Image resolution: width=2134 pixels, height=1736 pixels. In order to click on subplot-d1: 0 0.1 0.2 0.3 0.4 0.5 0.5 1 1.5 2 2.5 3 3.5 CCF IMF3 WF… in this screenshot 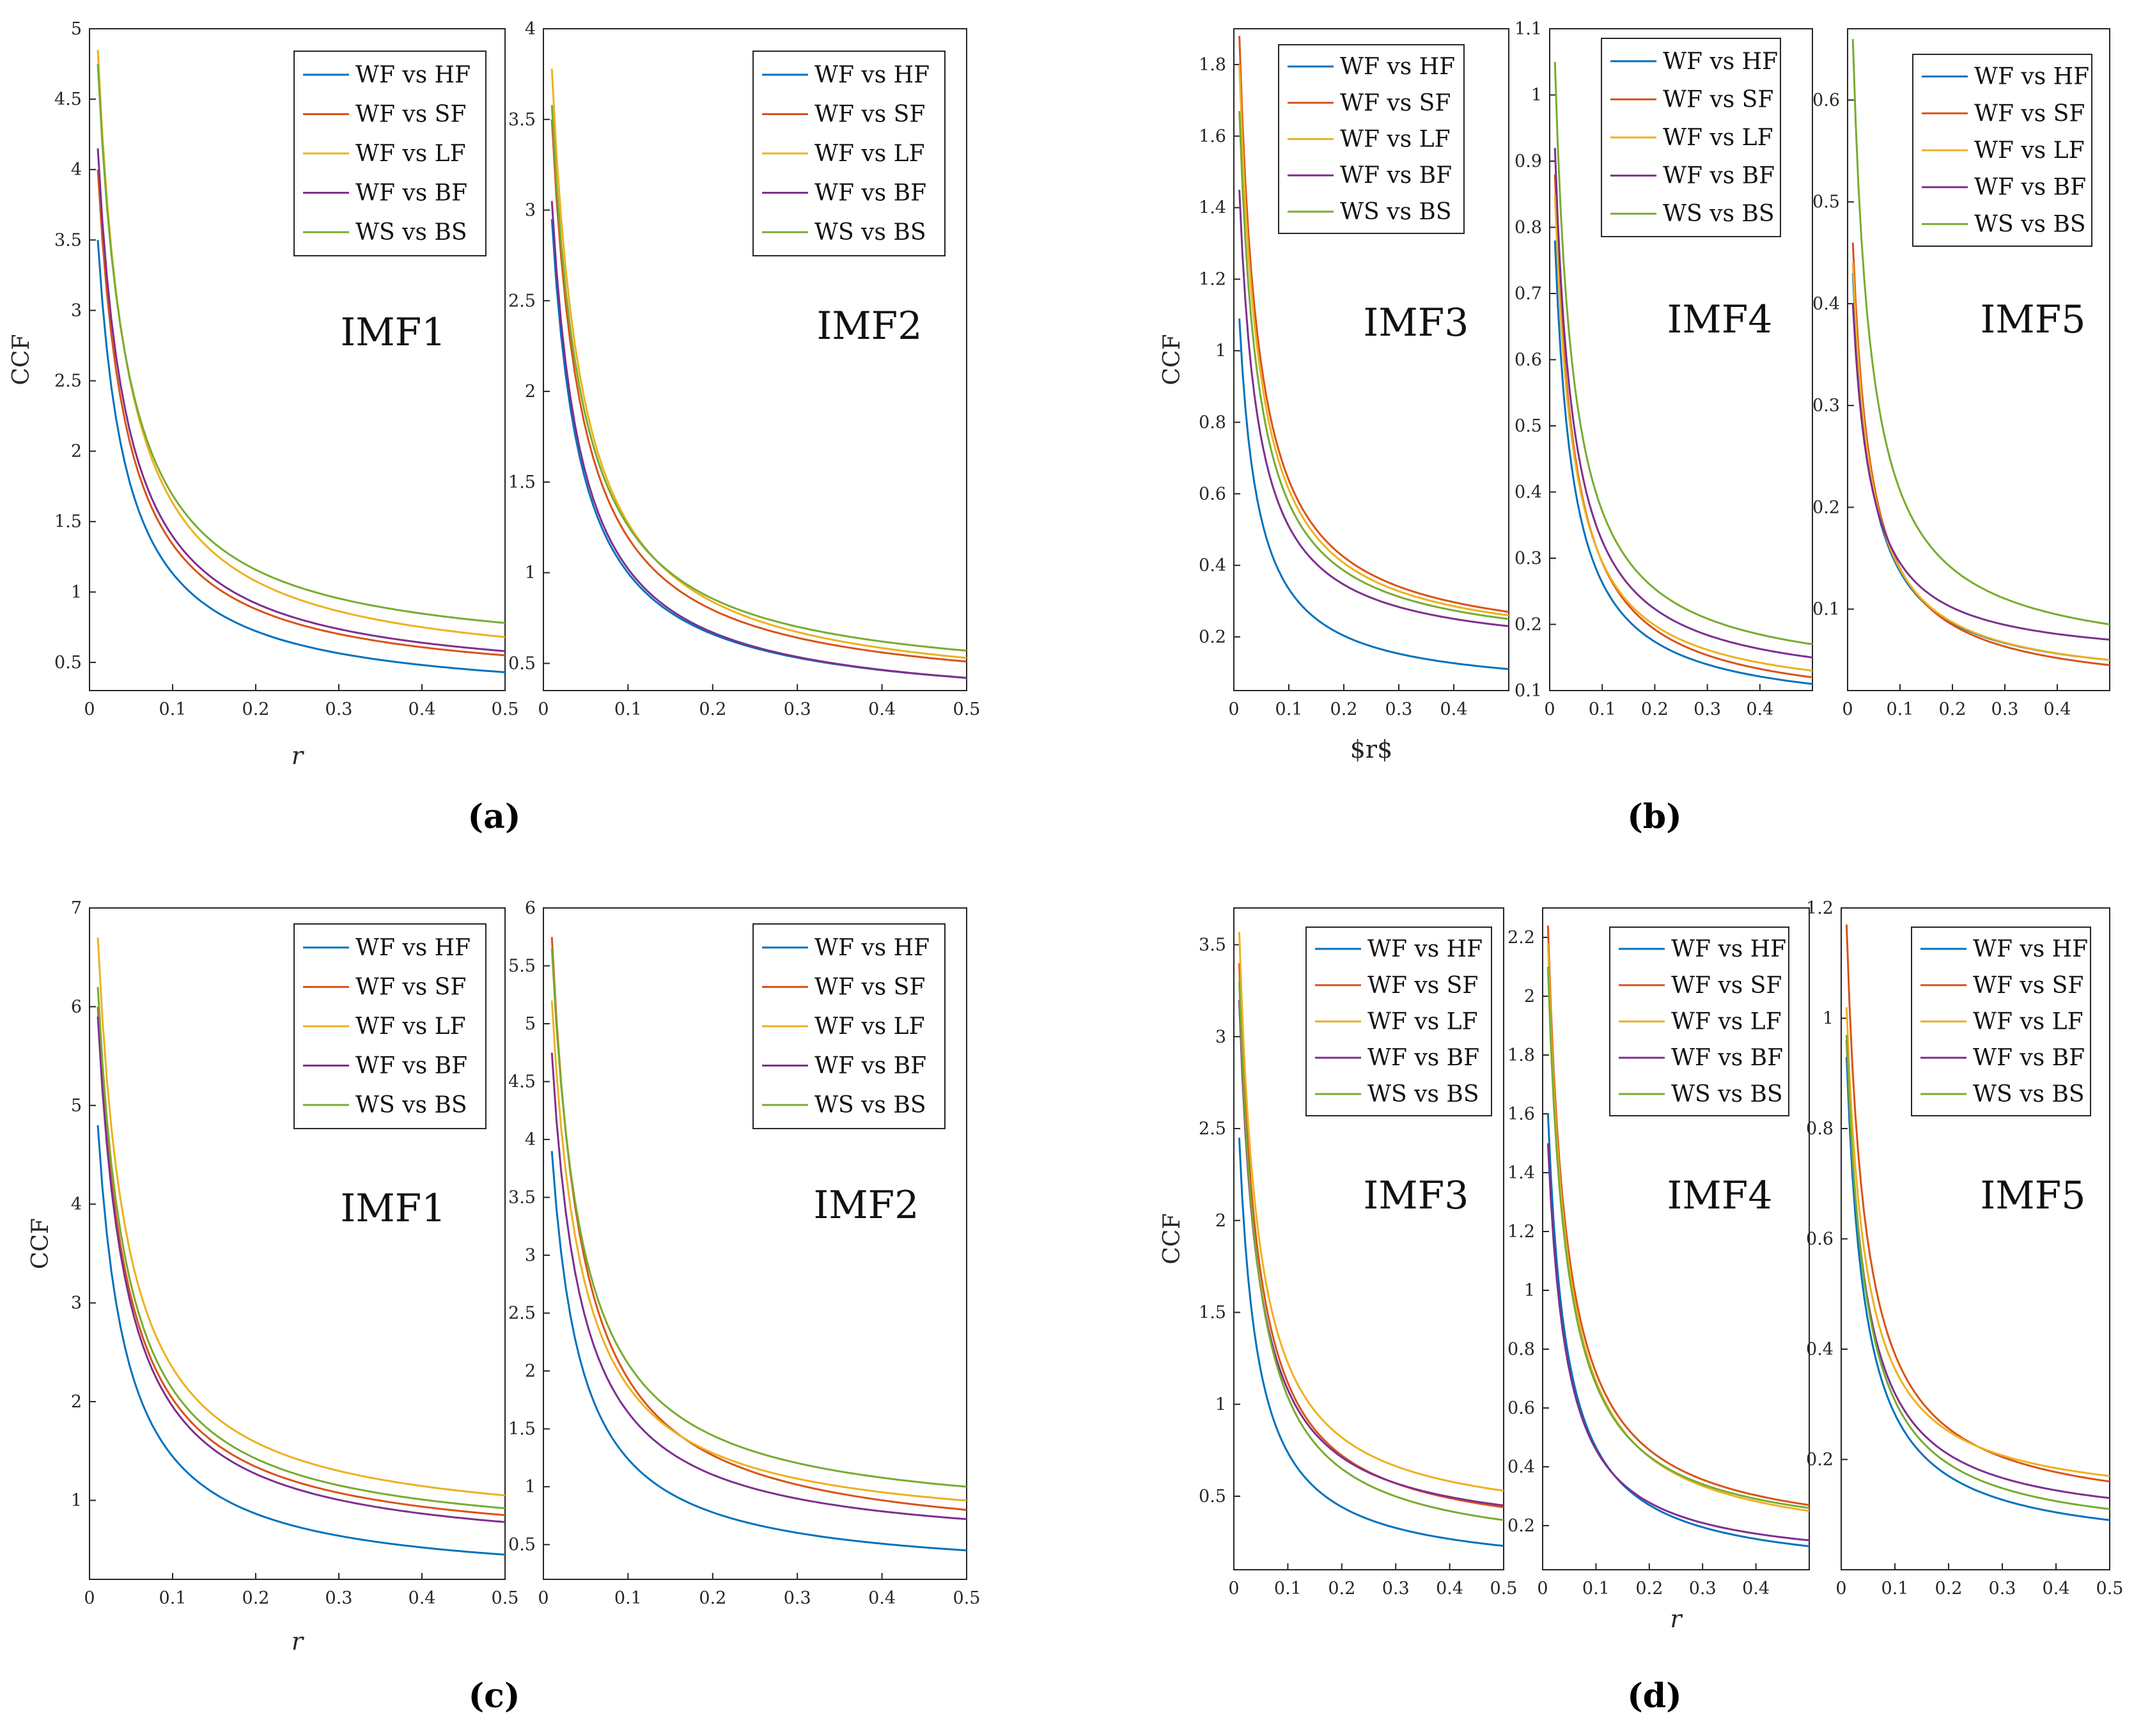, I will do `click(1338, 1253)`.